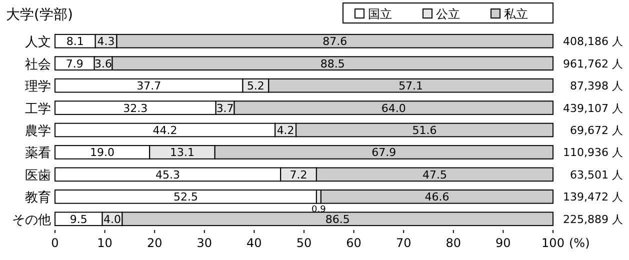 This screenshot has width=629, height=260. Describe the element at coordinates (299, 175) in the screenshot. I see `data-label: 7.2` at that location.